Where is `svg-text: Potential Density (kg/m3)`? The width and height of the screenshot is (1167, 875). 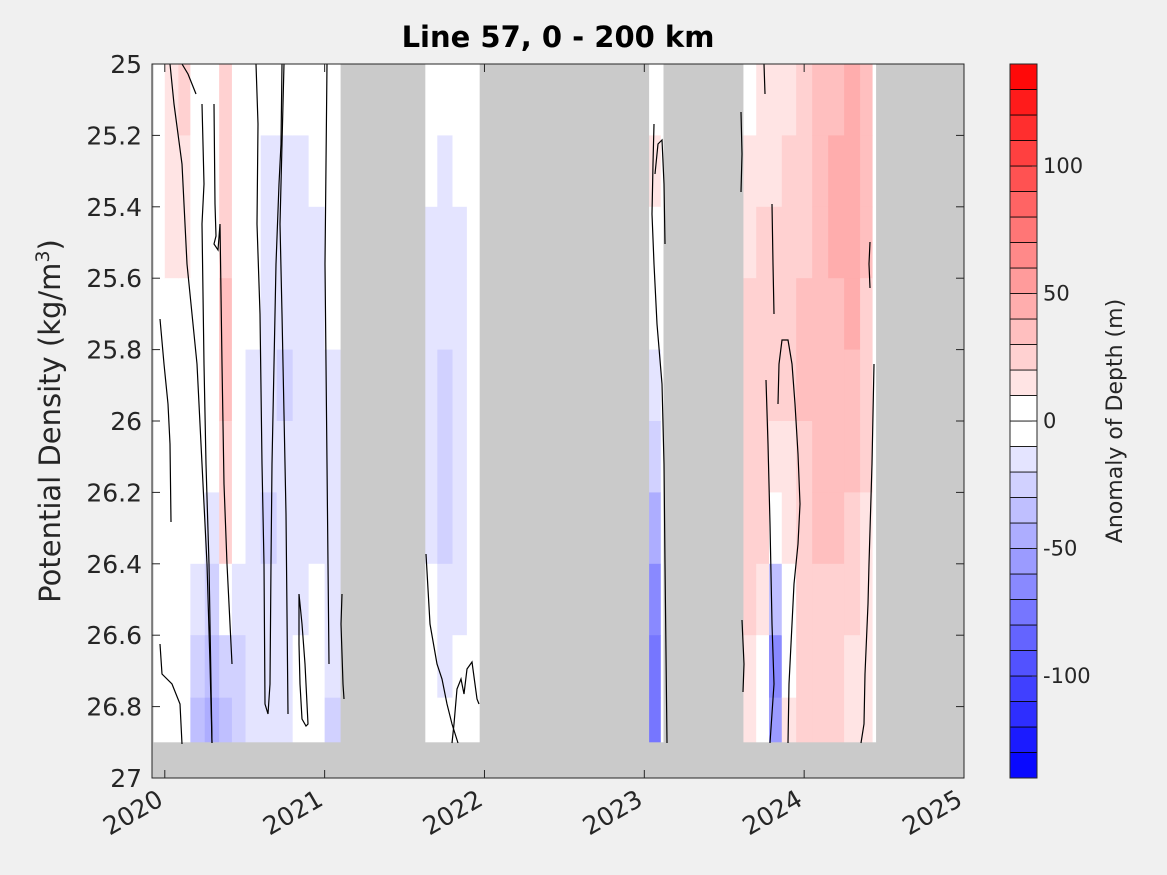 svg-text: Potential Density (kg/m3) is located at coordinates (49, 421).